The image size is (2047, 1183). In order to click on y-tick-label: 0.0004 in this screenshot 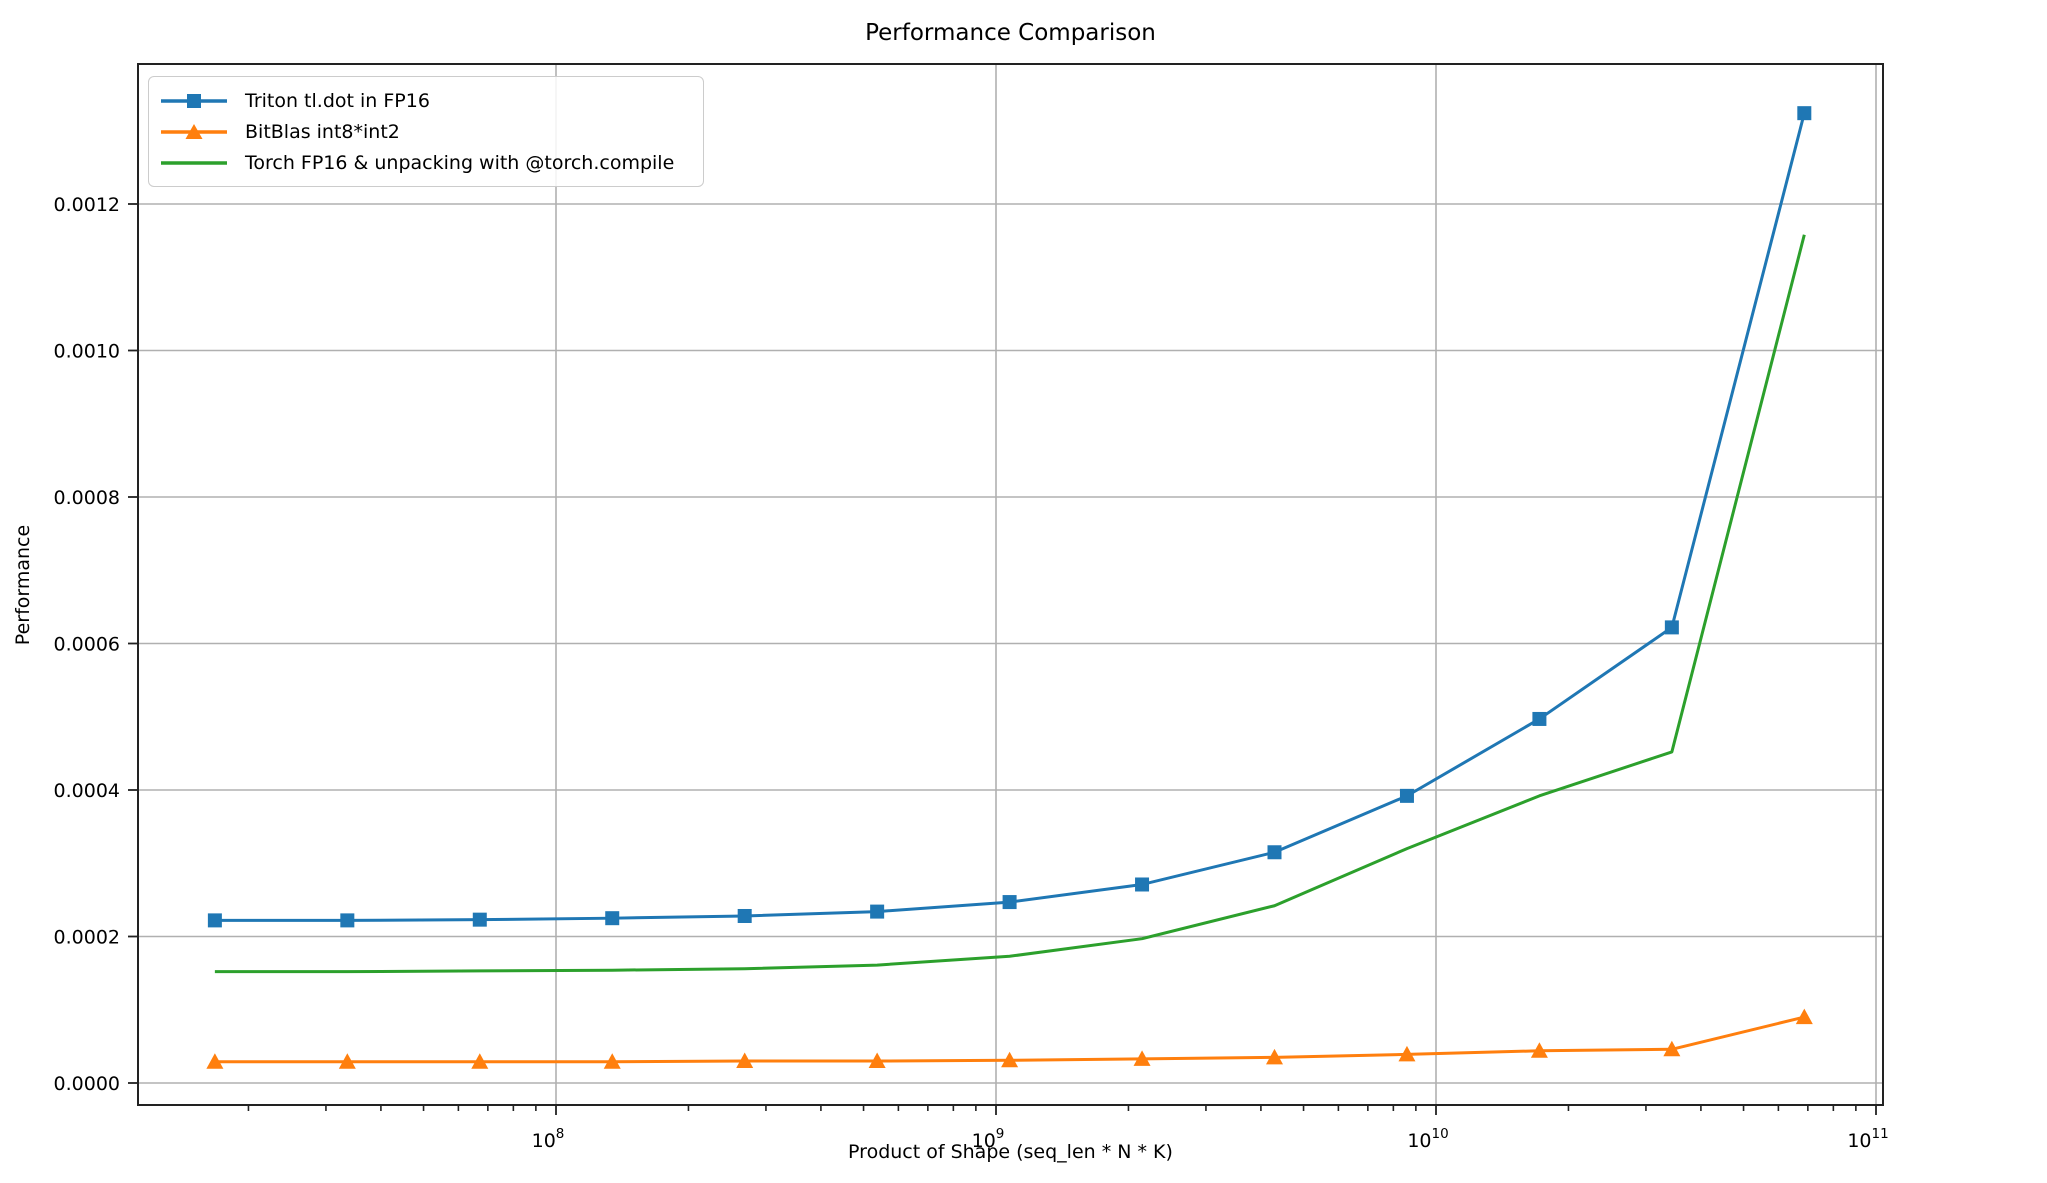, I will do `click(87, 791)`.